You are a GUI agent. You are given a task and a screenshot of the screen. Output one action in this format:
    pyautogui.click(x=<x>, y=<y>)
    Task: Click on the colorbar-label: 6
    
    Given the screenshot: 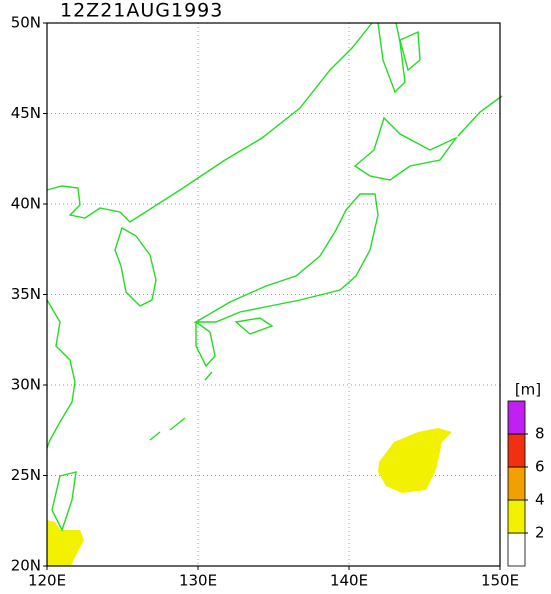 What is the action you would take?
    pyautogui.click(x=540, y=467)
    